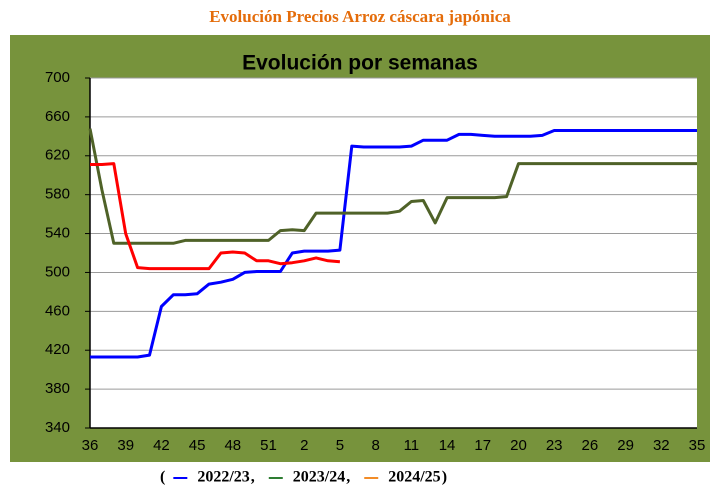 The height and width of the screenshot is (488, 710). I want to click on x-tick-label: 26, so click(590, 445).